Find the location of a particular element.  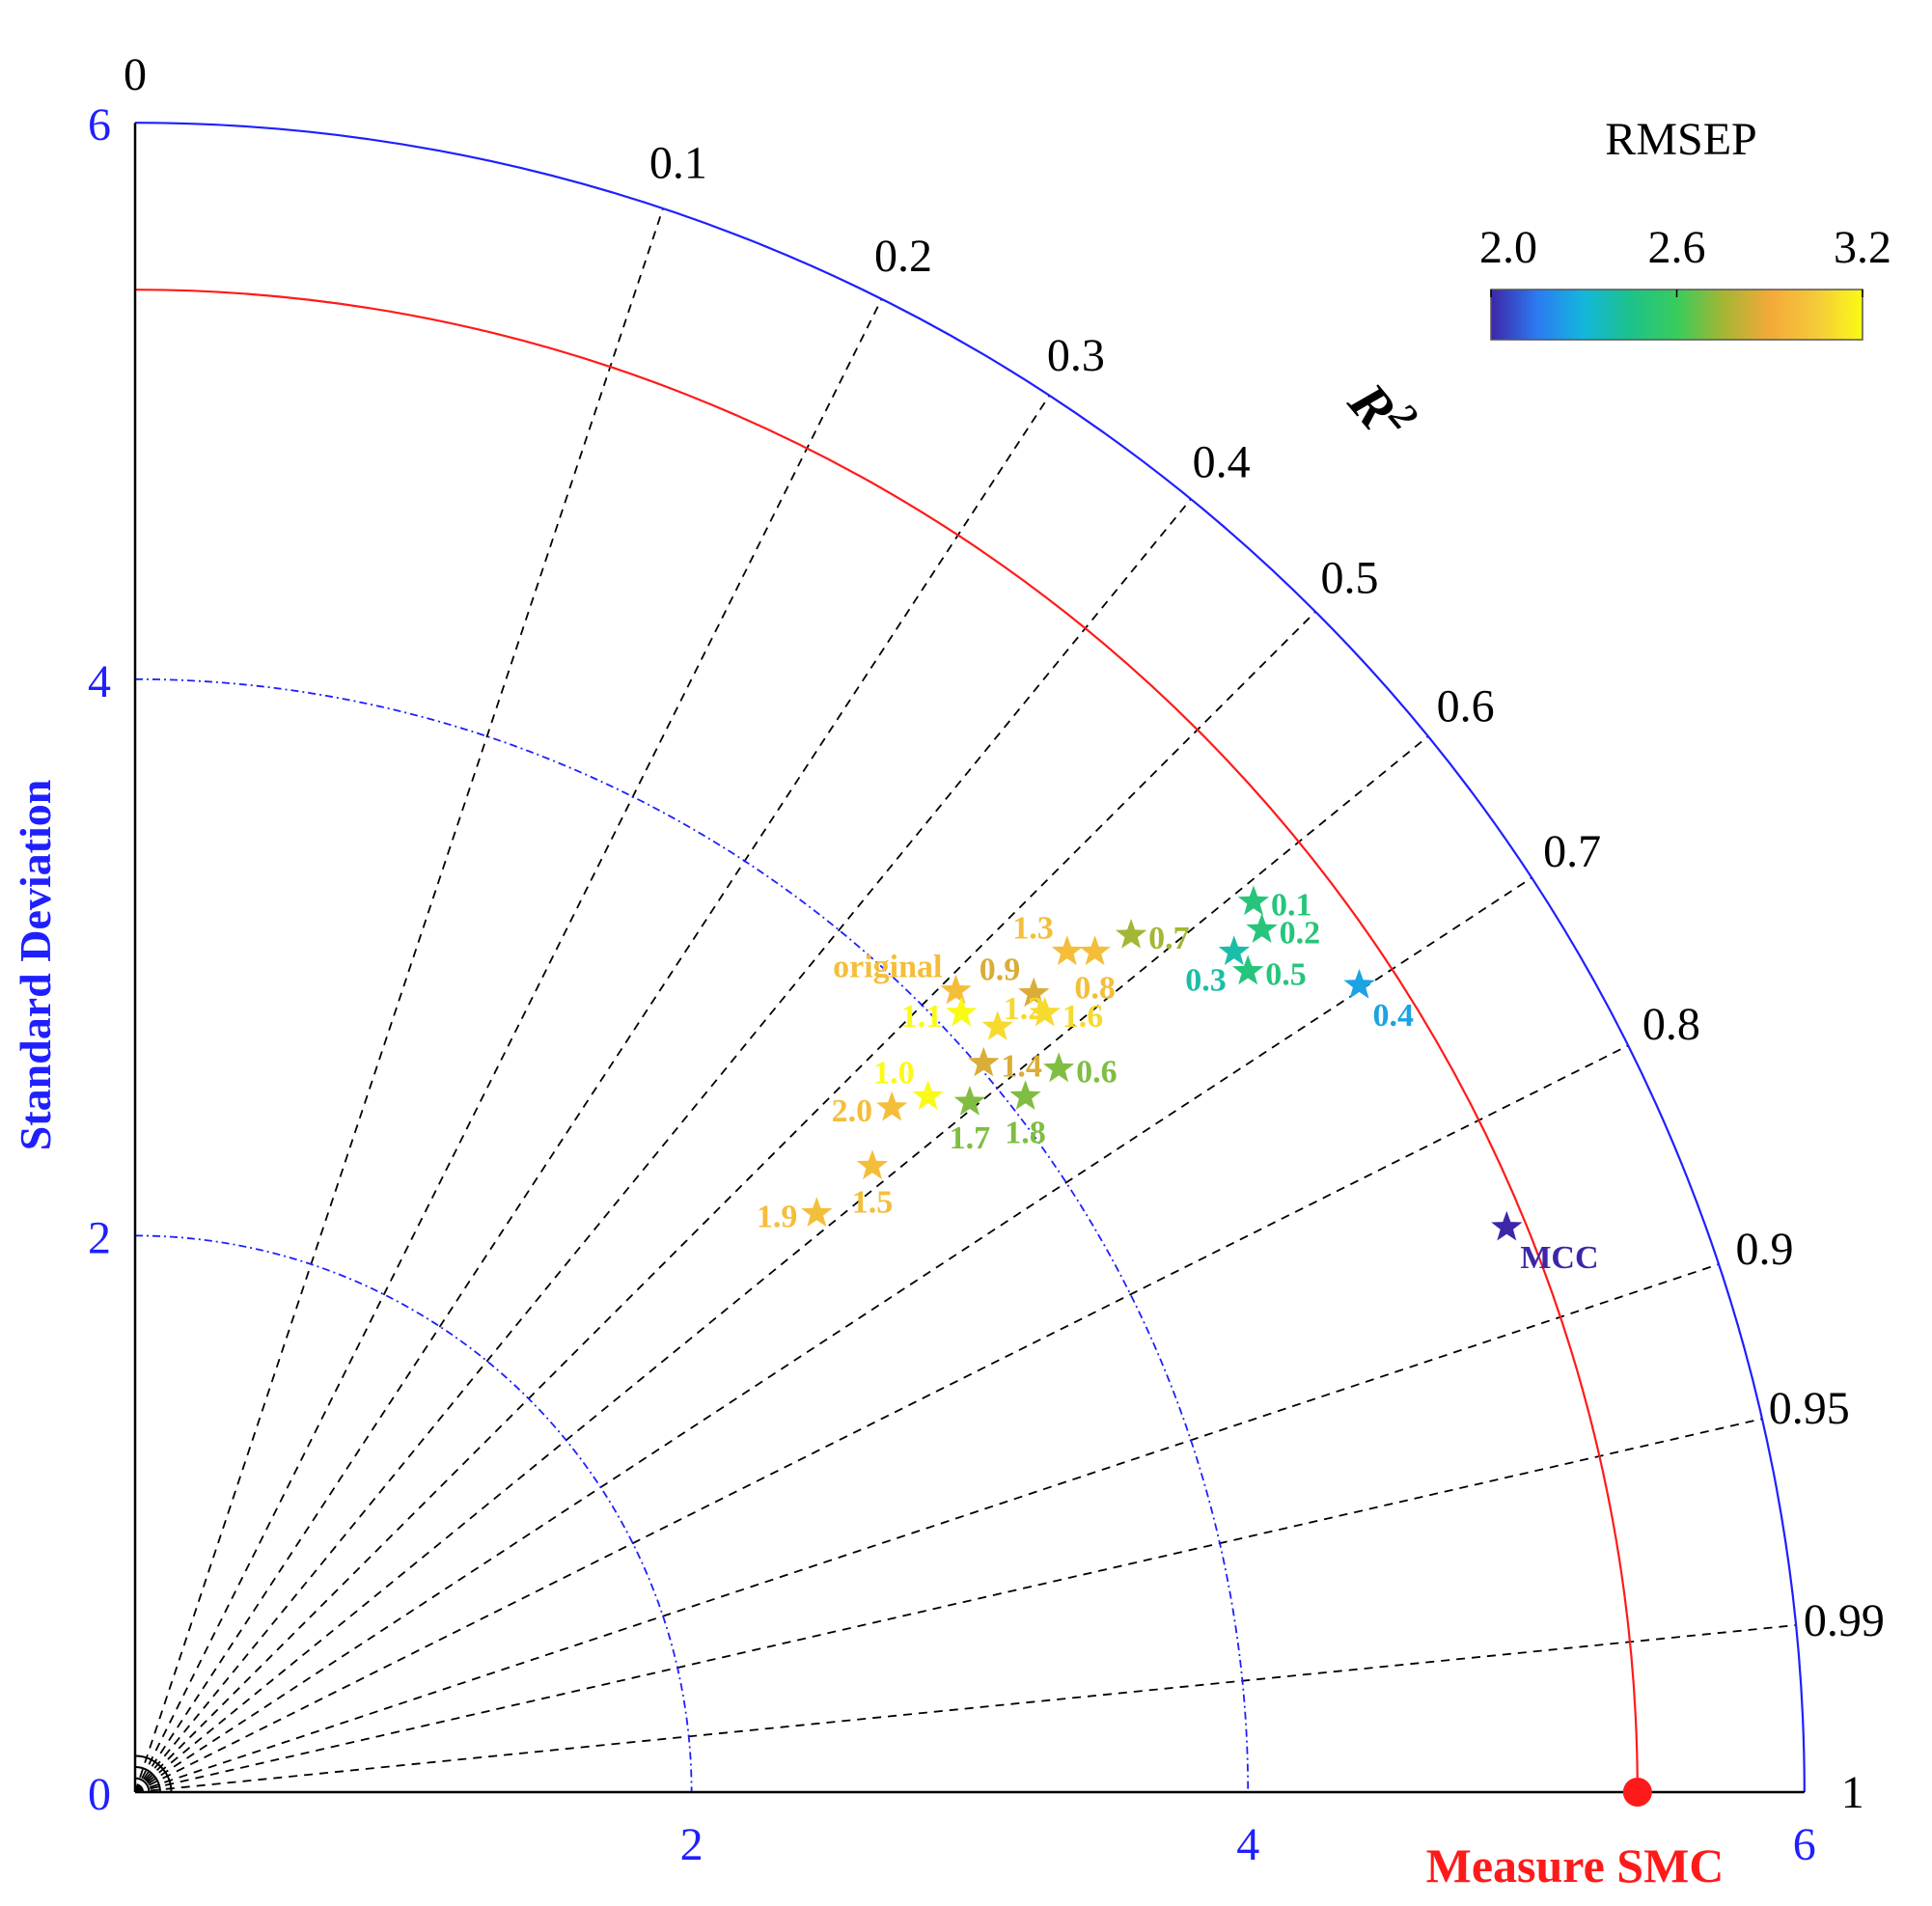

point-label-mcc: MCC is located at coordinates (1559, 1258).